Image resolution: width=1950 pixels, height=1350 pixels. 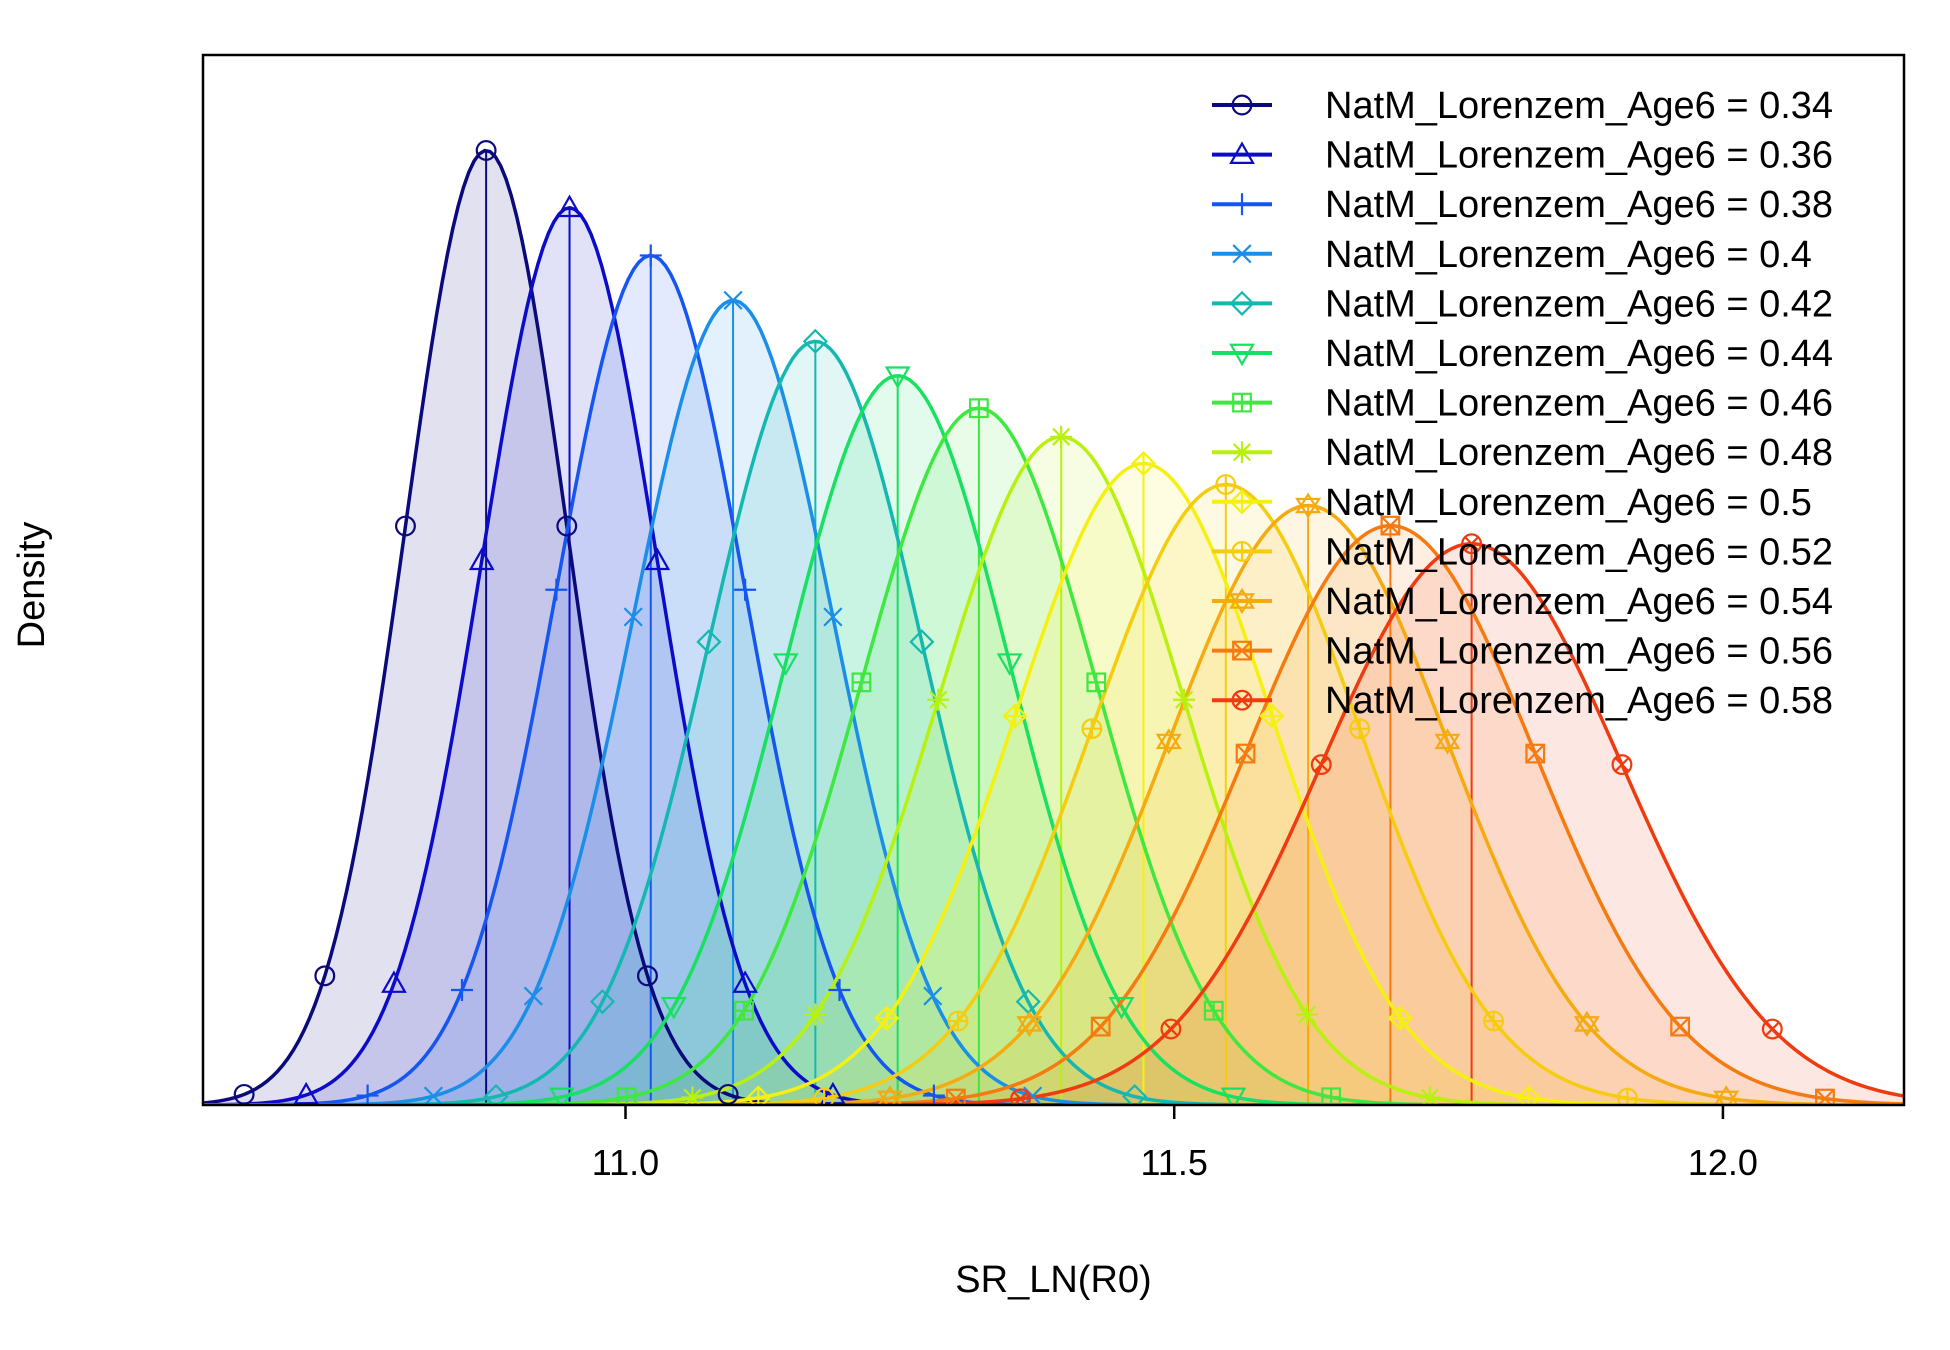 I want to click on legend-entry-3: NatM_Lorenzem_Age6 = 0.4, so click(x=1568, y=255).